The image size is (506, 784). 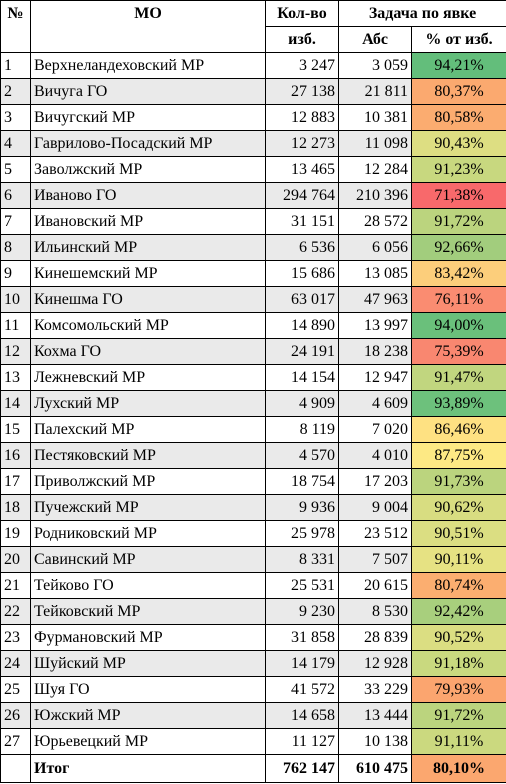 I want to click on total-label: Итог, so click(x=148, y=768).